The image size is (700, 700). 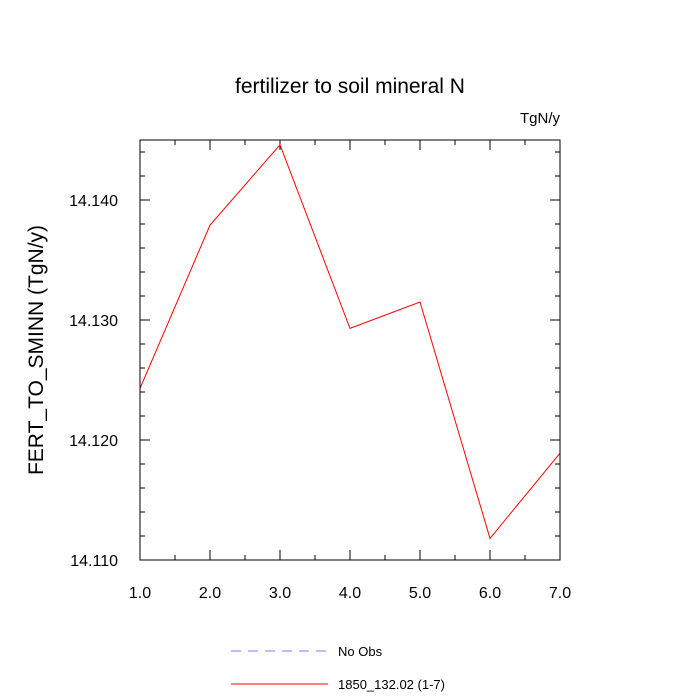 I want to click on x-tick-label: 1.0, so click(x=140, y=593).